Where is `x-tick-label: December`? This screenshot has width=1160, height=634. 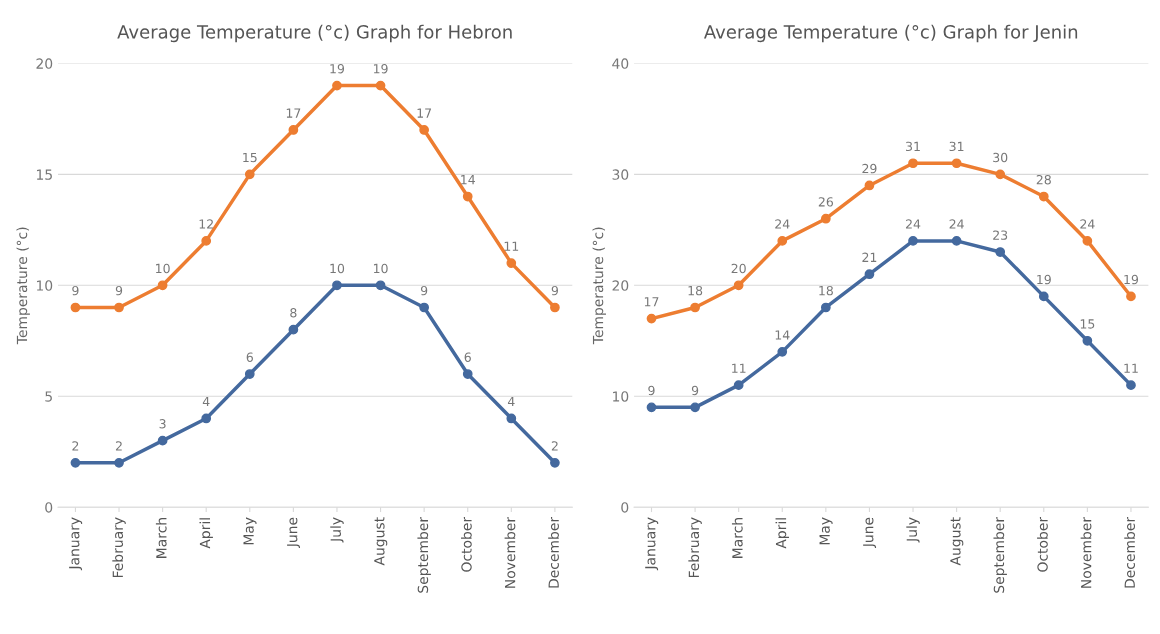
x-tick-label: December is located at coordinates (553, 552).